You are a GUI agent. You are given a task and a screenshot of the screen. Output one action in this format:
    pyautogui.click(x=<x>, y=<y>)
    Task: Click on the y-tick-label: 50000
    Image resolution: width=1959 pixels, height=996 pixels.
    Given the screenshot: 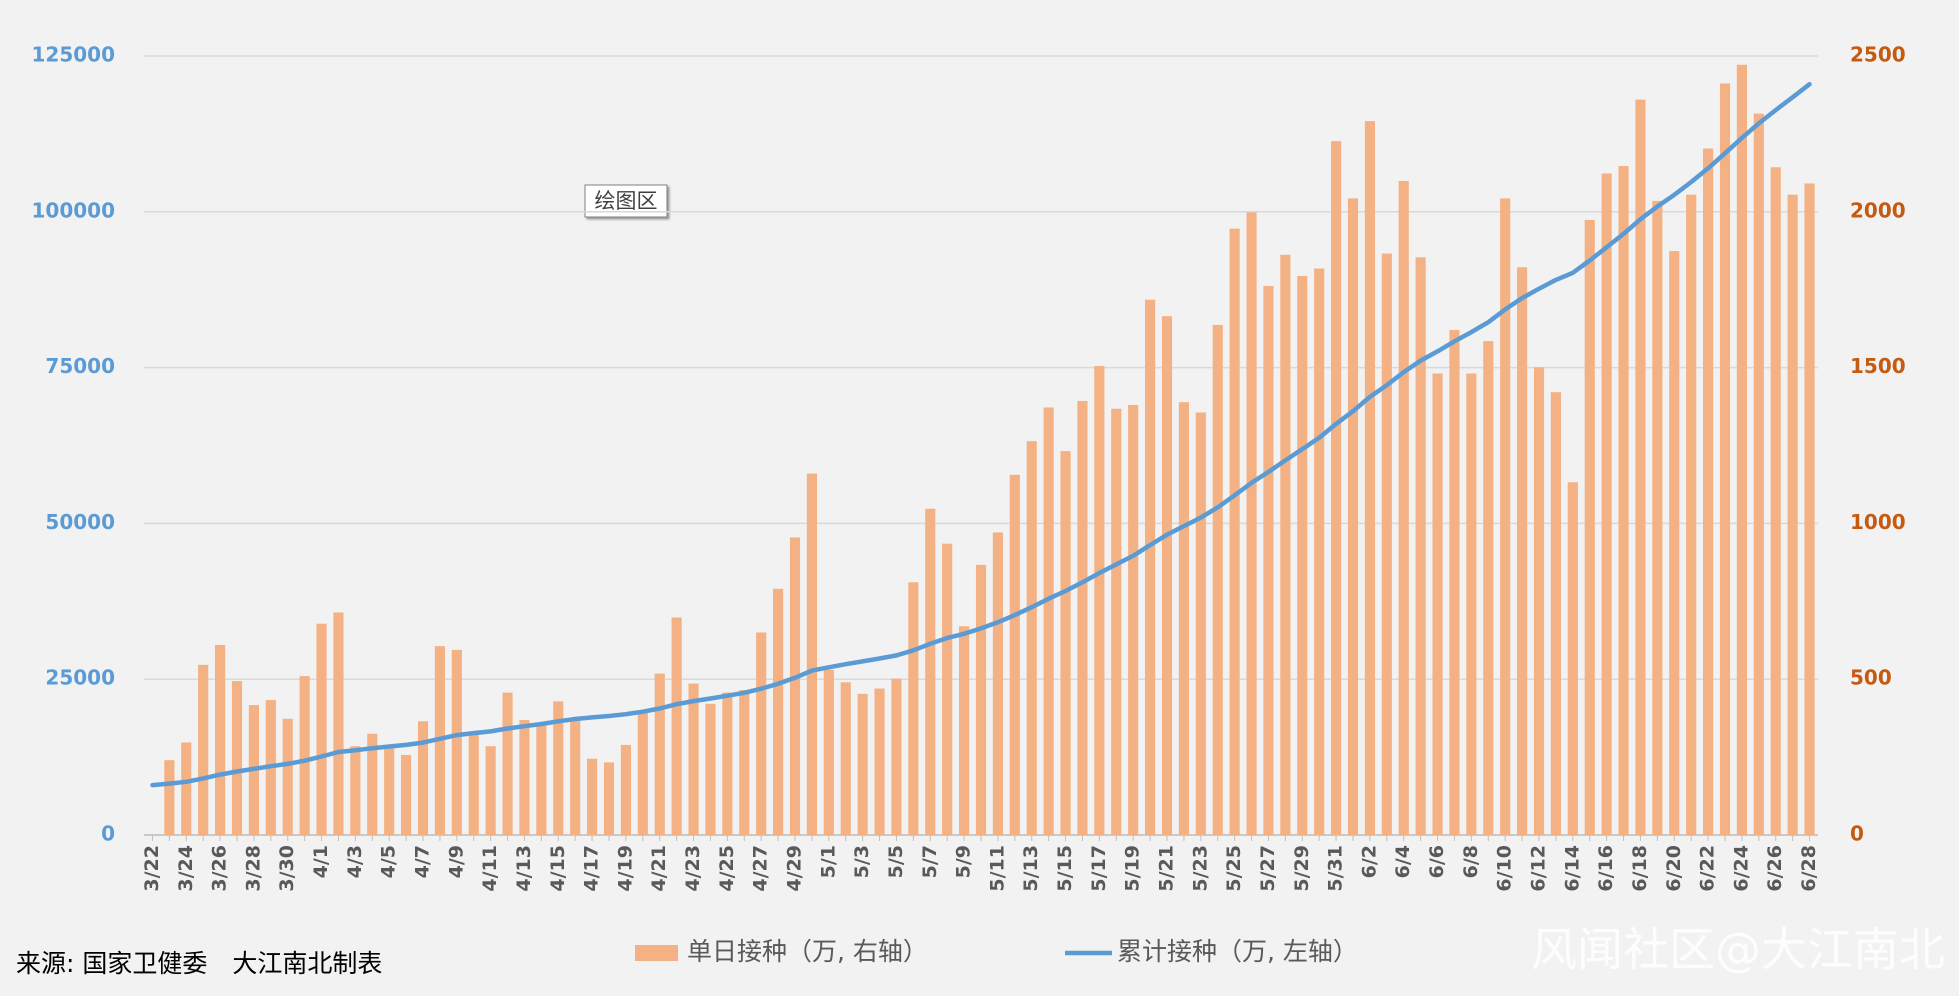 What is the action you would take?
    pyautogui.click(x=80, y=522)
    